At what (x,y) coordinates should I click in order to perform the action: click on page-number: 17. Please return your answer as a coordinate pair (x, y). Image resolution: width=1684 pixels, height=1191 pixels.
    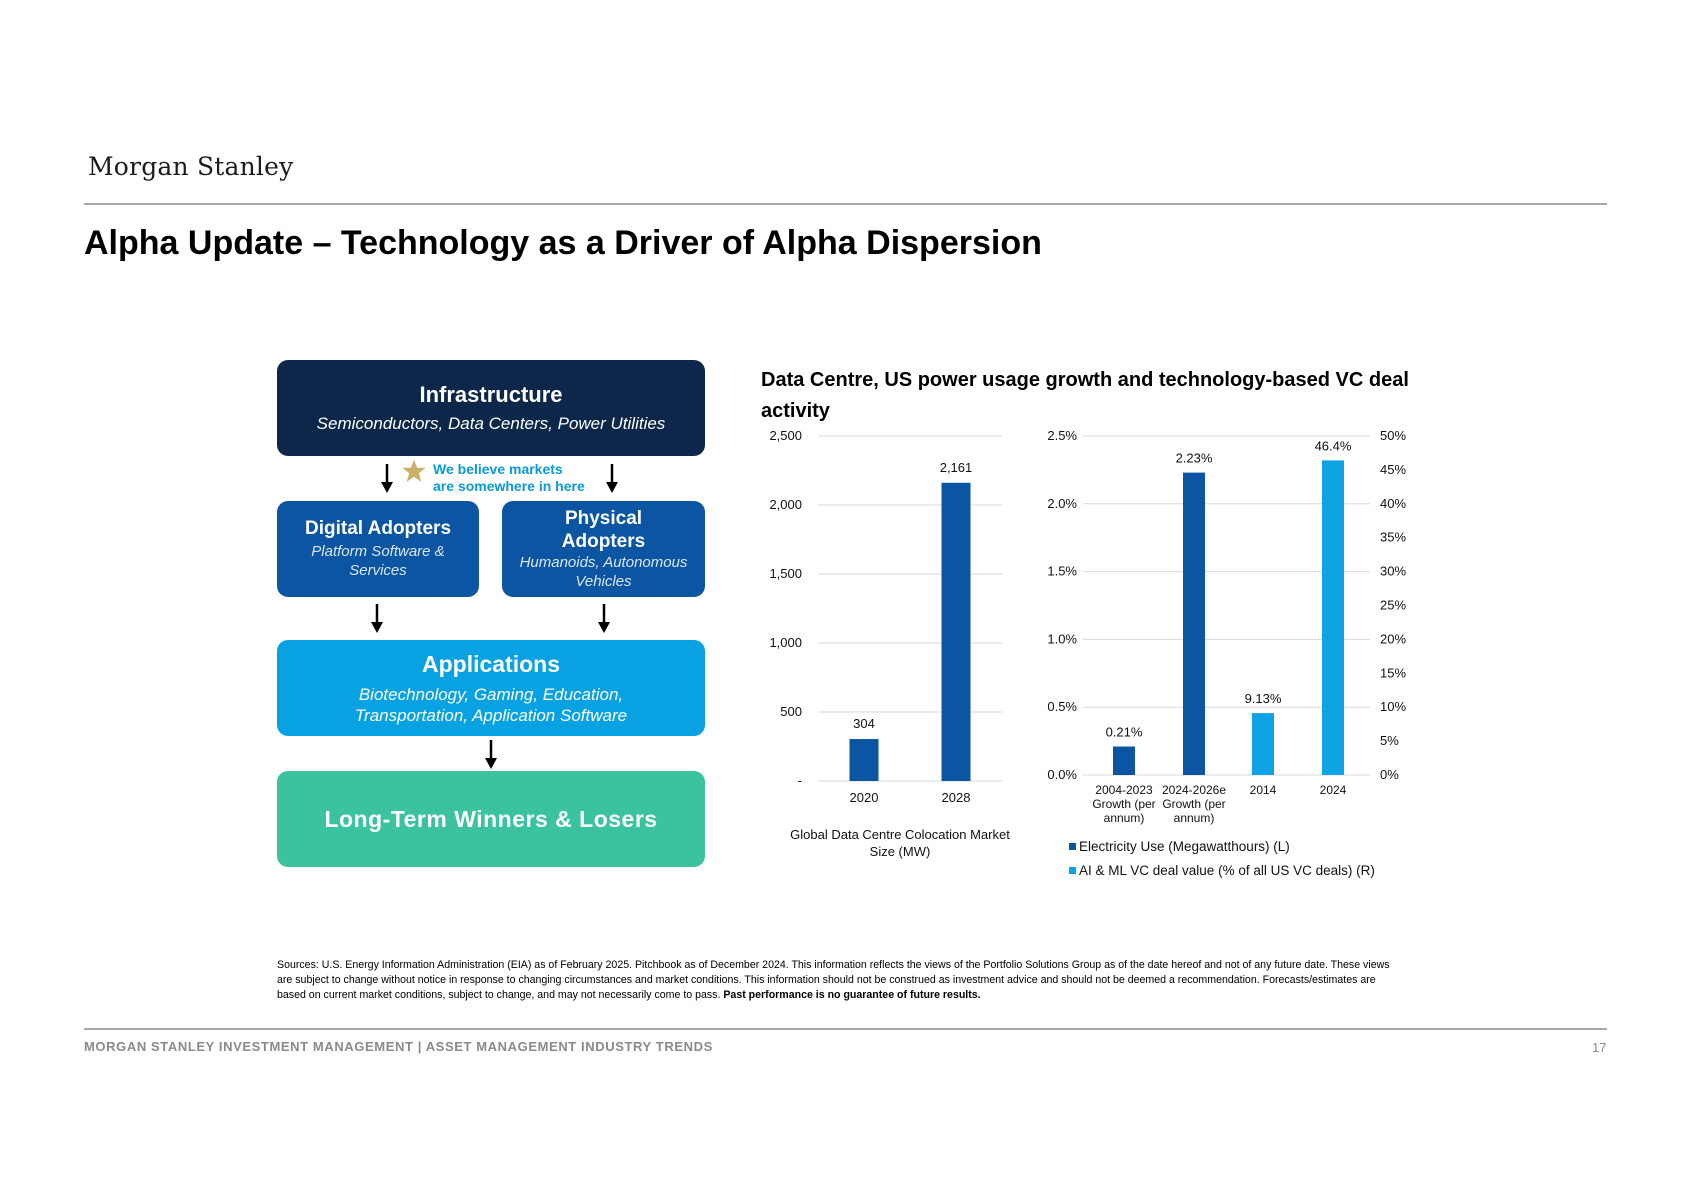
    Looking at the image, I should click on (1599, 1047).